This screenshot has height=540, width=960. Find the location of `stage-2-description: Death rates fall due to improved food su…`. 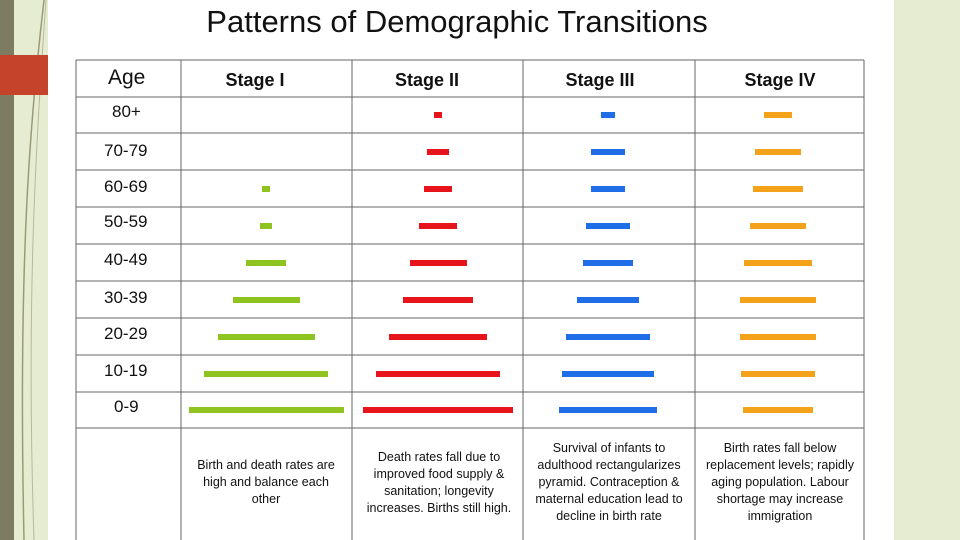

stage-2-description: Death rates fall due to improved food su… is located at coordinates (439, 482).